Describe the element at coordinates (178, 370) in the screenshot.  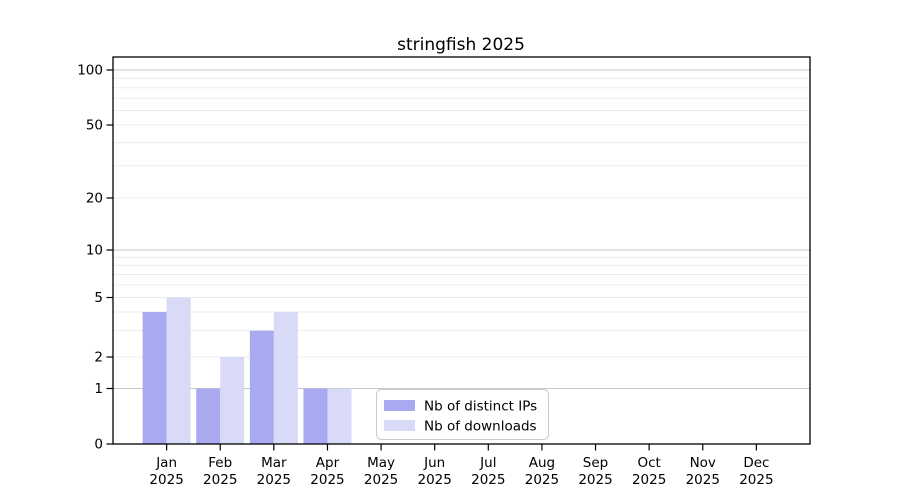
I see `bar-downloads-jan` at that location.